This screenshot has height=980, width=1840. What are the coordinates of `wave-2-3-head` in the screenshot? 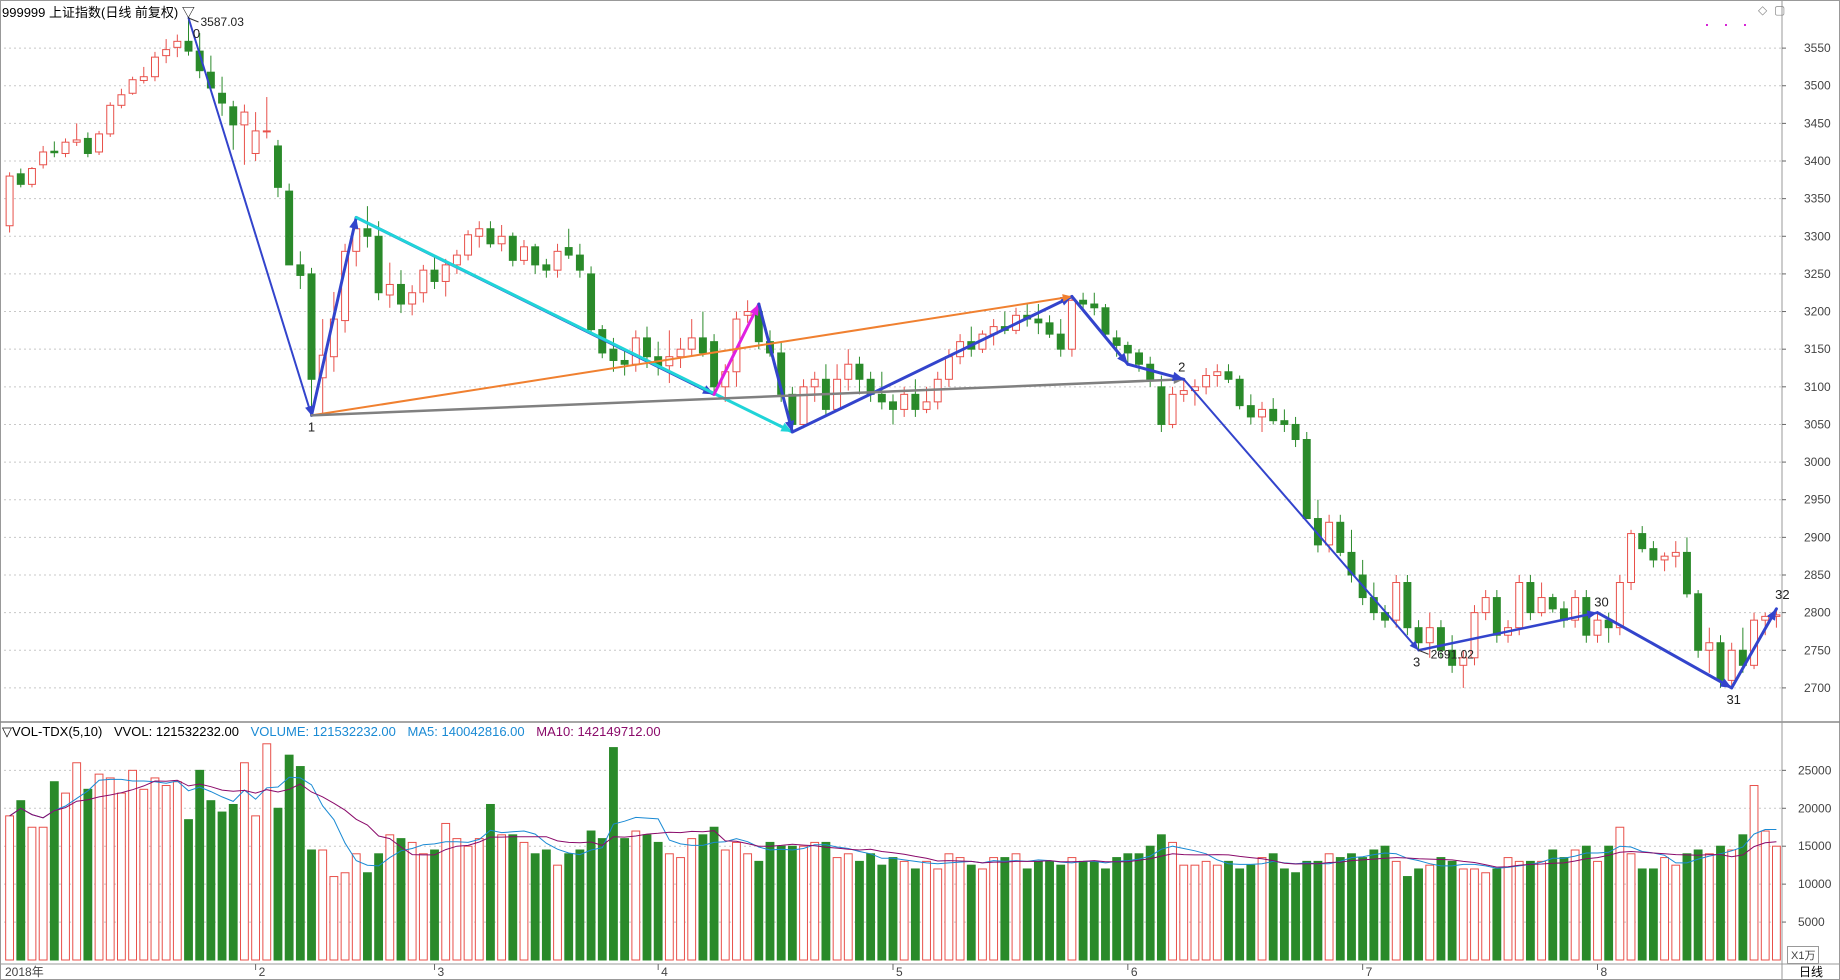 It's located at (1414, 645).